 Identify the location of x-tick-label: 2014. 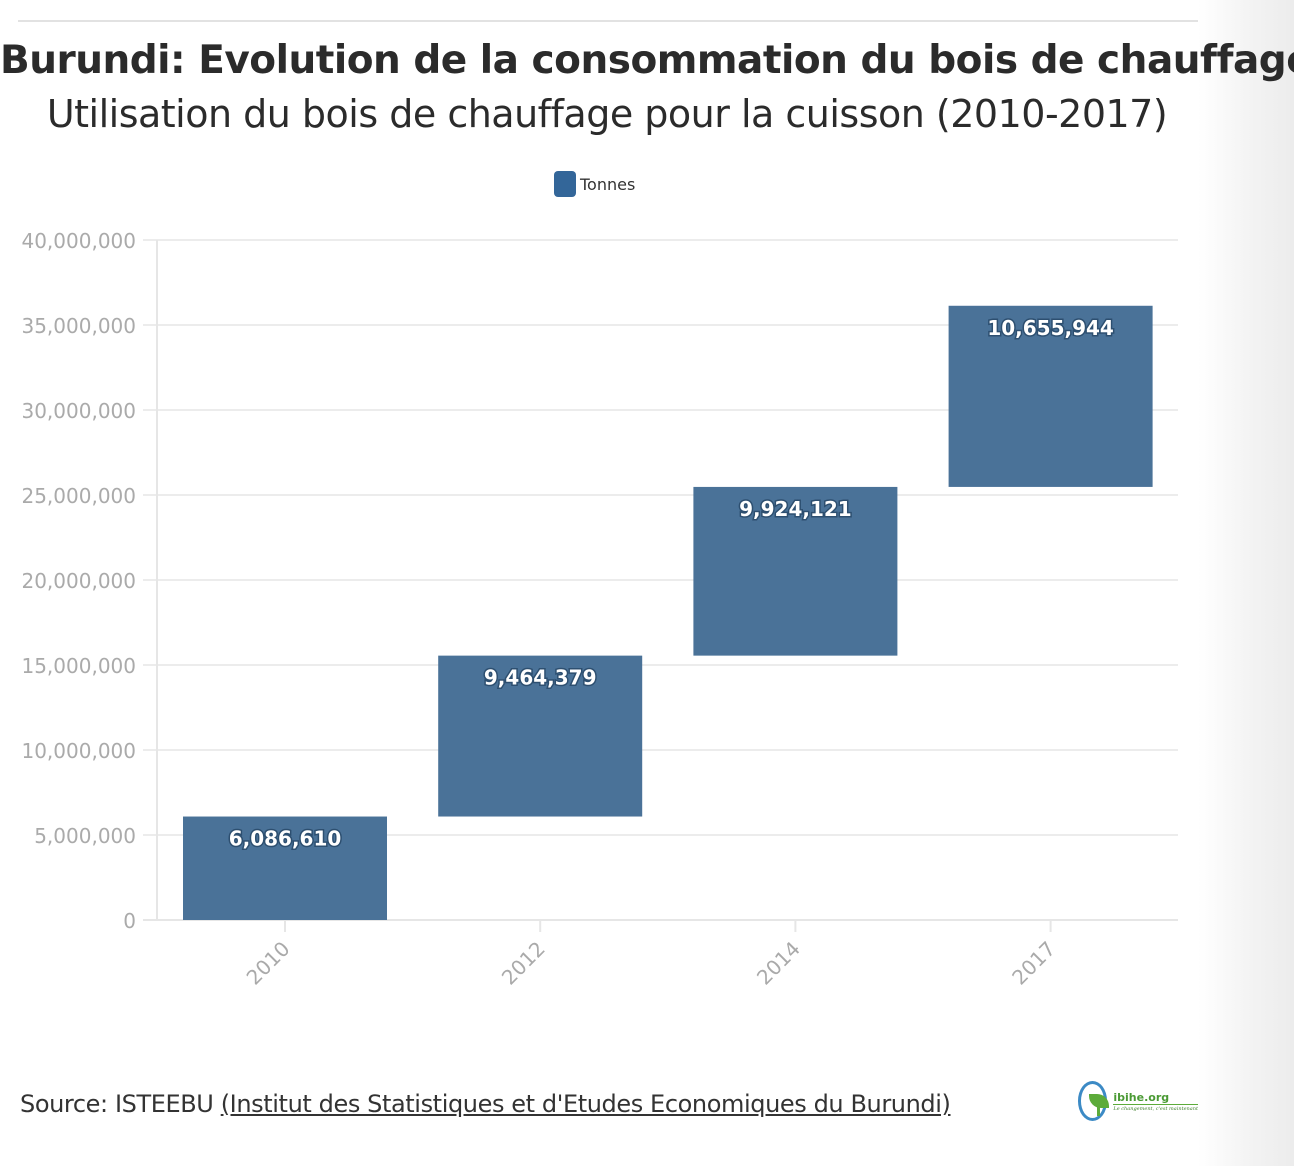
(778, 963).